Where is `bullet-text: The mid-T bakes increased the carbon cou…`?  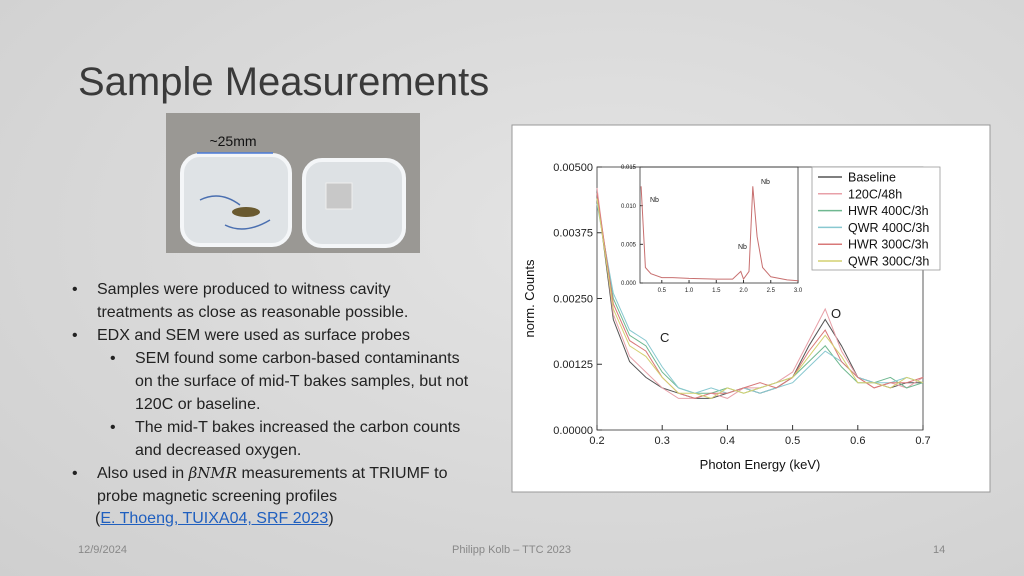
bullet-text: The mid-T bakes increased the carbon cou… is located at coordinates (298, 439).